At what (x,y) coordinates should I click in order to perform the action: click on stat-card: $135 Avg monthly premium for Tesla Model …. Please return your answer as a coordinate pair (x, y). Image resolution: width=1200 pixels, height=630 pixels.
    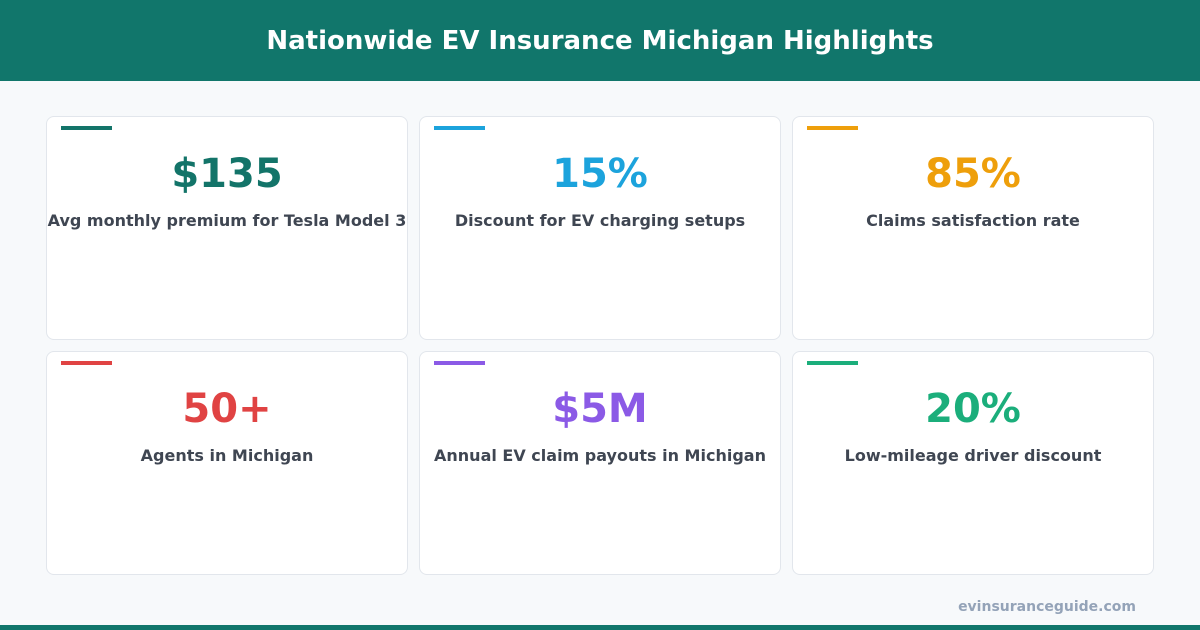
    Looking at the image, I should click on (227, 228).